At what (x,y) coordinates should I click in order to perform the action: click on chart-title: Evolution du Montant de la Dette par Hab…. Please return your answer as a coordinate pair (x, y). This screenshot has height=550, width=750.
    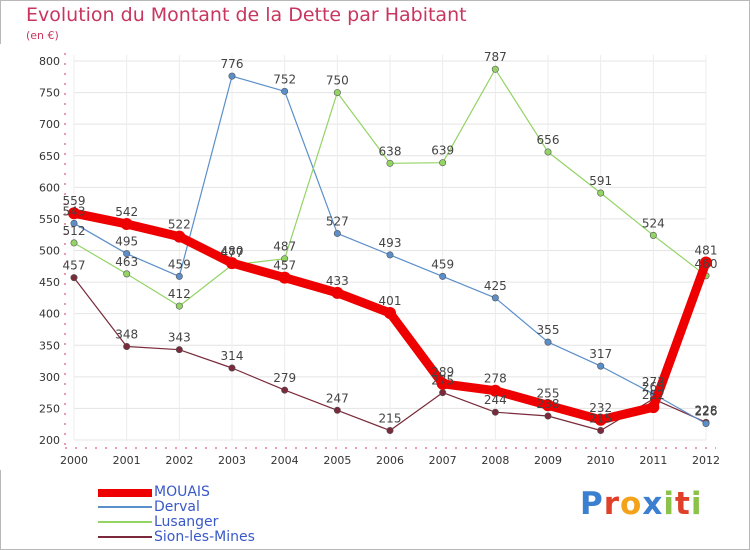
    Looking at the image, I should click on (246, 15).